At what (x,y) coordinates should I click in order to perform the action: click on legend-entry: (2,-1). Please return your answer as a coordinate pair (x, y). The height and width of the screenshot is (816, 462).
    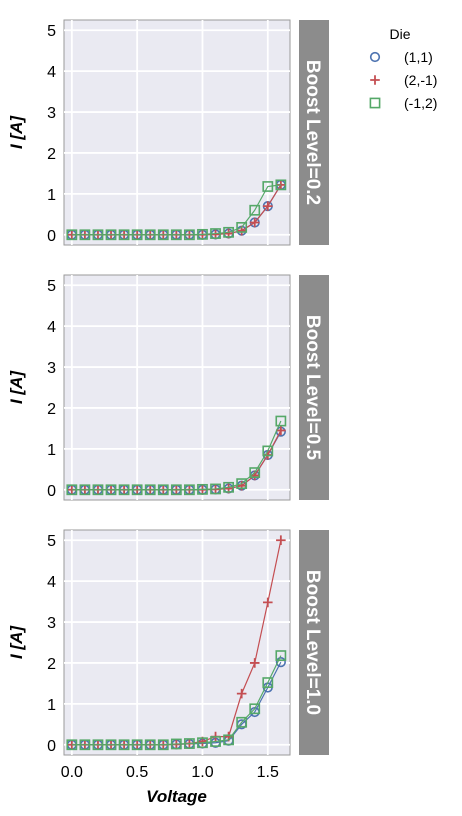
    Looking at the image, I should click on (403, 80).